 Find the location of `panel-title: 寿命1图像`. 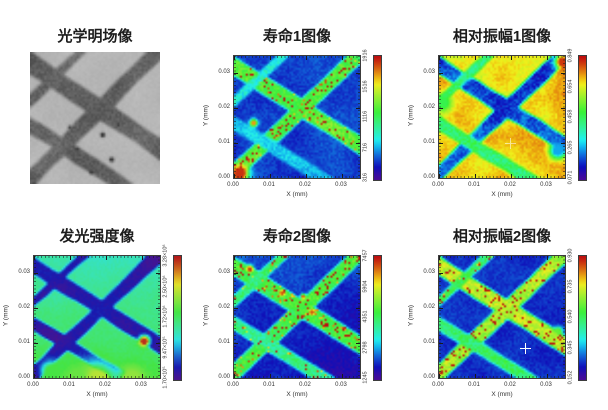

panel-title: 寿命1图像 is located at coordinates (297, 36).